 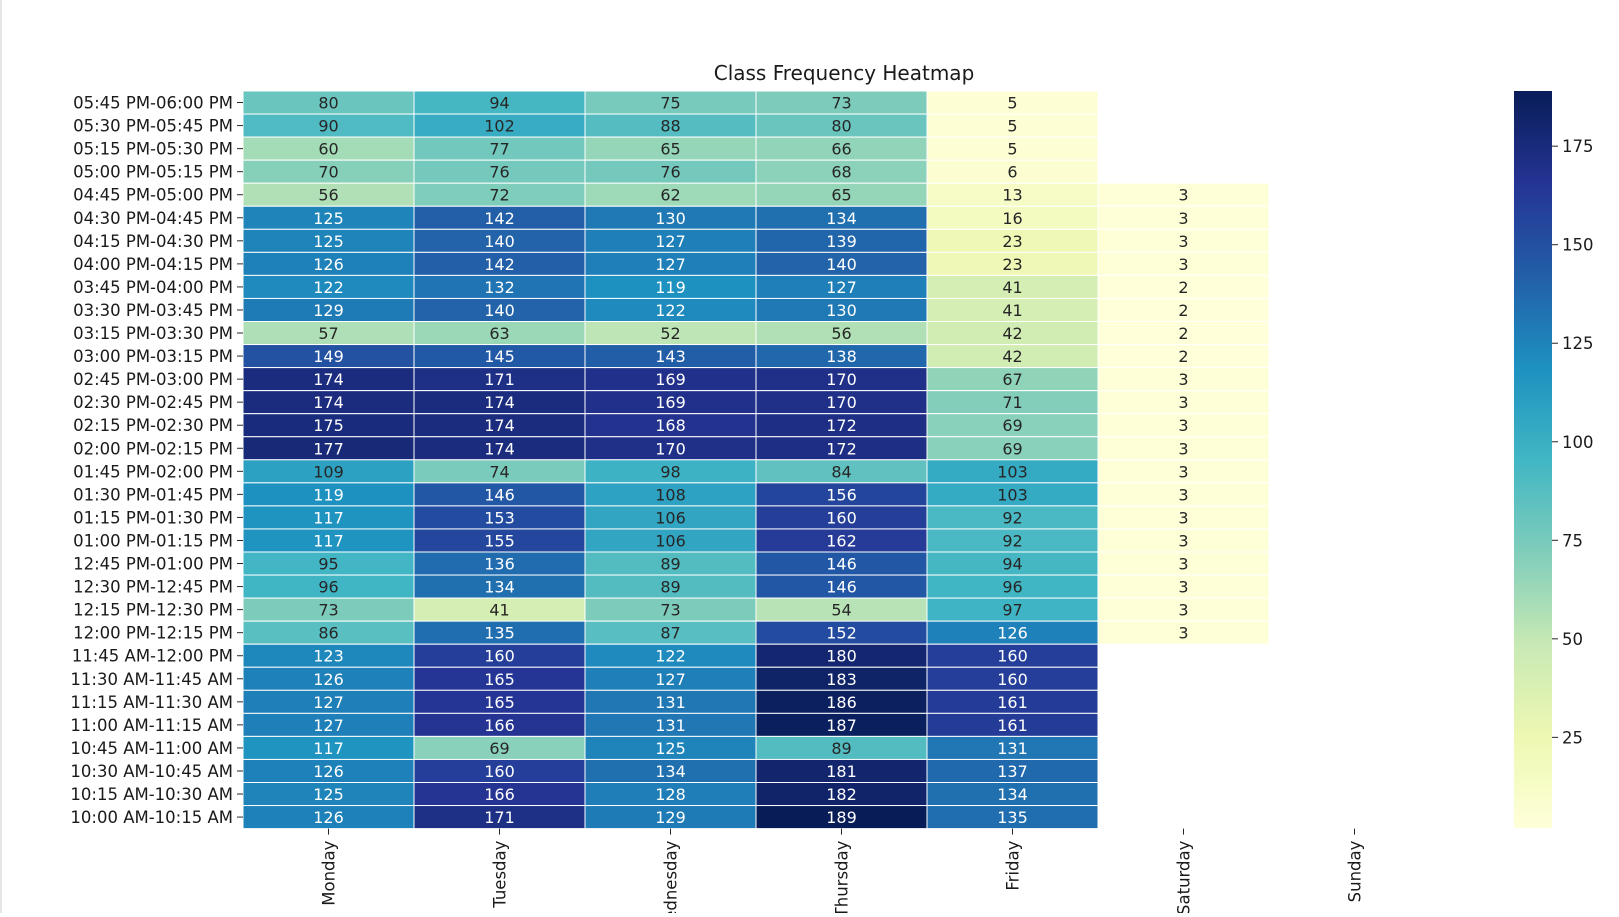 What do you see at coordinates (499, 287) in the screenshot?
I see `cell-value-label: 132` at bounding box center [499, 287].